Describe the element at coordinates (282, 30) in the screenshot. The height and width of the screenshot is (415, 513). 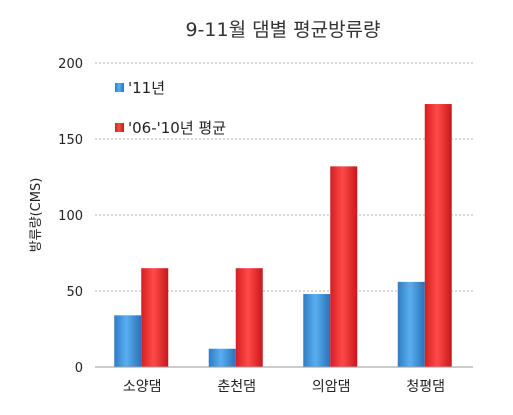
I see `chart-title: 9-11월 댐별 평균방류량` at that location.